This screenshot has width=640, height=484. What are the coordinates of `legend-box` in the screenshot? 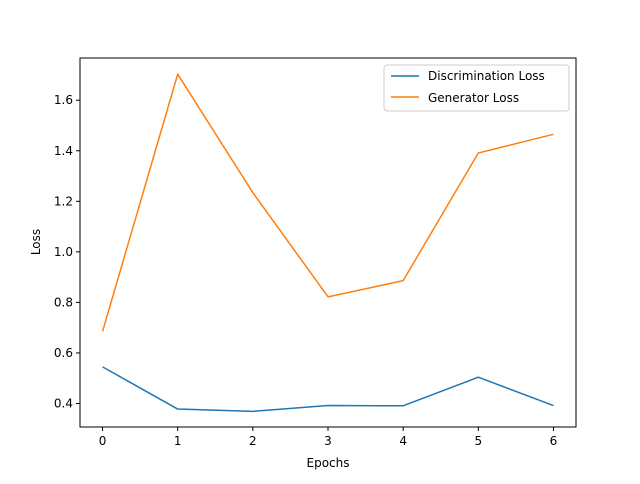 It's located at (476, 88).